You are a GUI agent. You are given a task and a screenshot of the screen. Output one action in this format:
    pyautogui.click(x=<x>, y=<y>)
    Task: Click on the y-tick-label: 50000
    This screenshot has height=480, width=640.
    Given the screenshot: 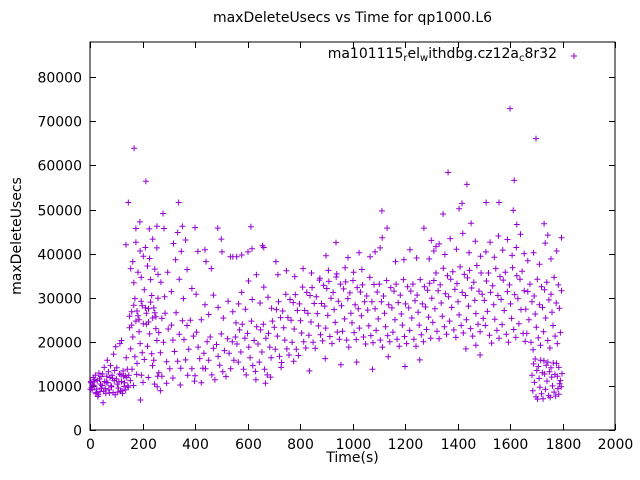 What is the action you would take?
    pyautogui.click(x=59, y=212)
    